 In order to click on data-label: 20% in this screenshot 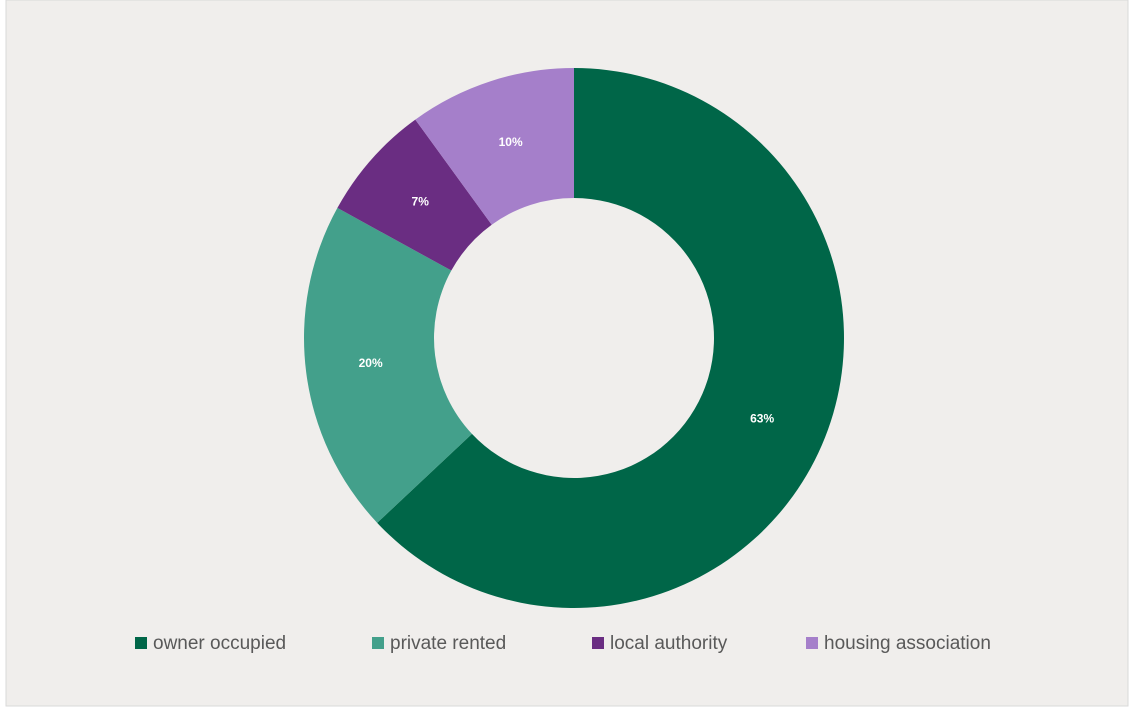, I will do `click(371, 363)`.